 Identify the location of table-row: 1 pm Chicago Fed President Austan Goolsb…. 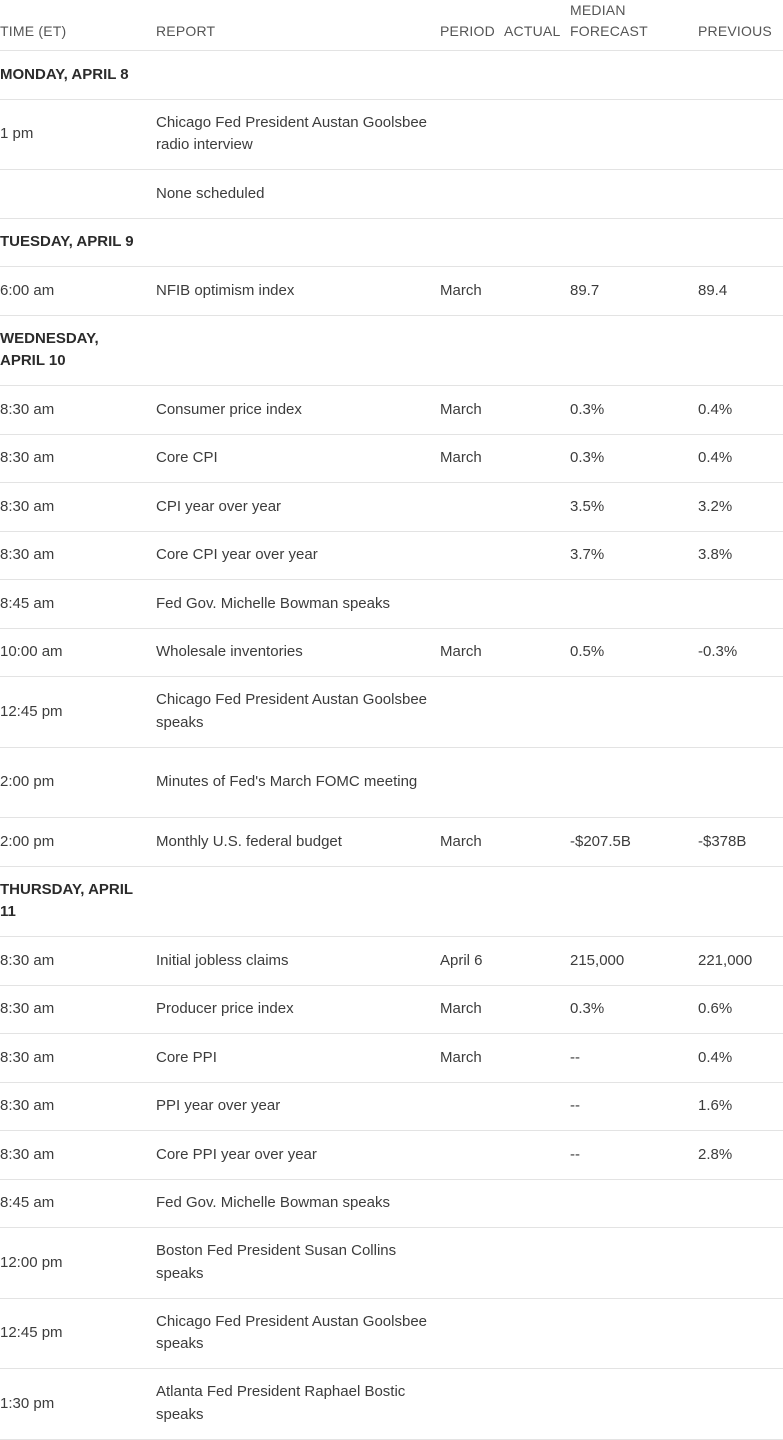
(391, 134).